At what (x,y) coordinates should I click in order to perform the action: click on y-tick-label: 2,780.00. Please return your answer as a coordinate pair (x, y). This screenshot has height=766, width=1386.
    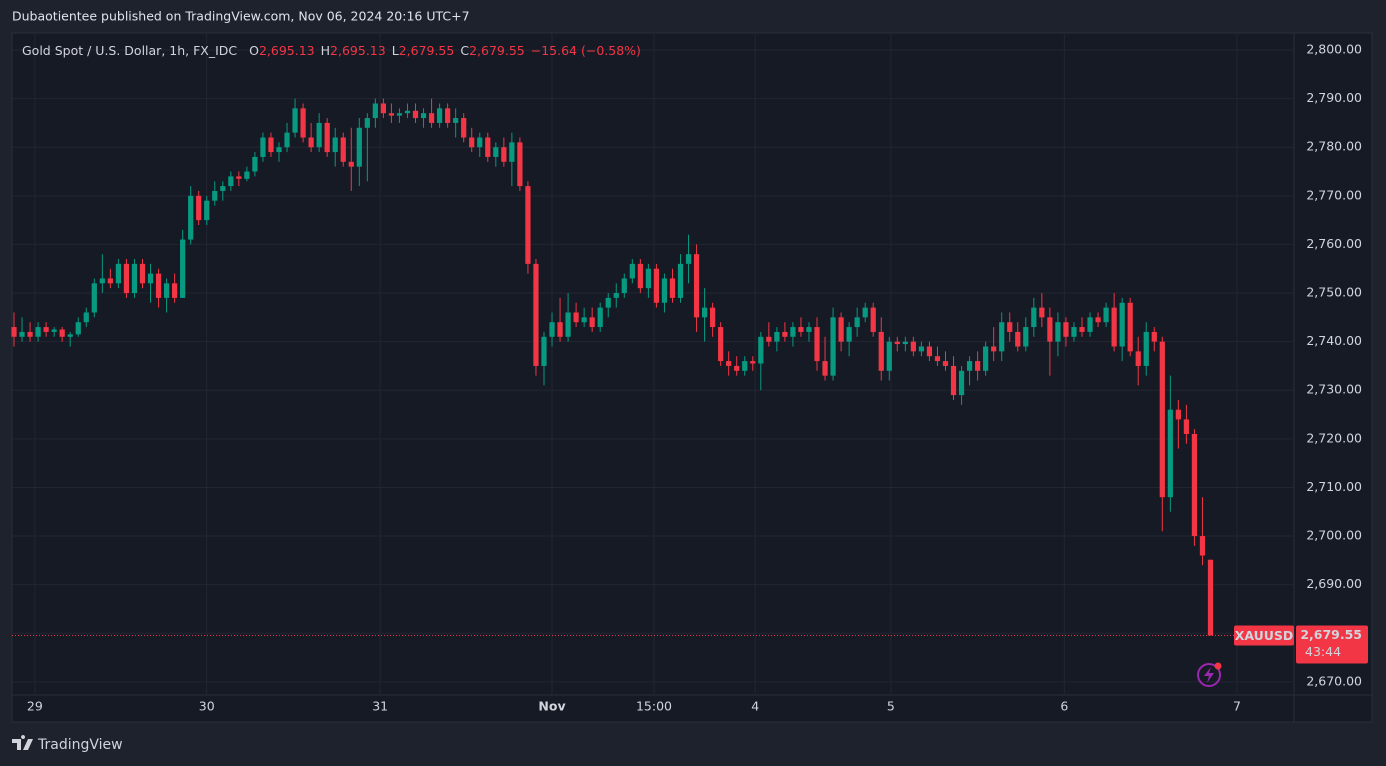
    Looking at the image, I should click on (1334, 146).